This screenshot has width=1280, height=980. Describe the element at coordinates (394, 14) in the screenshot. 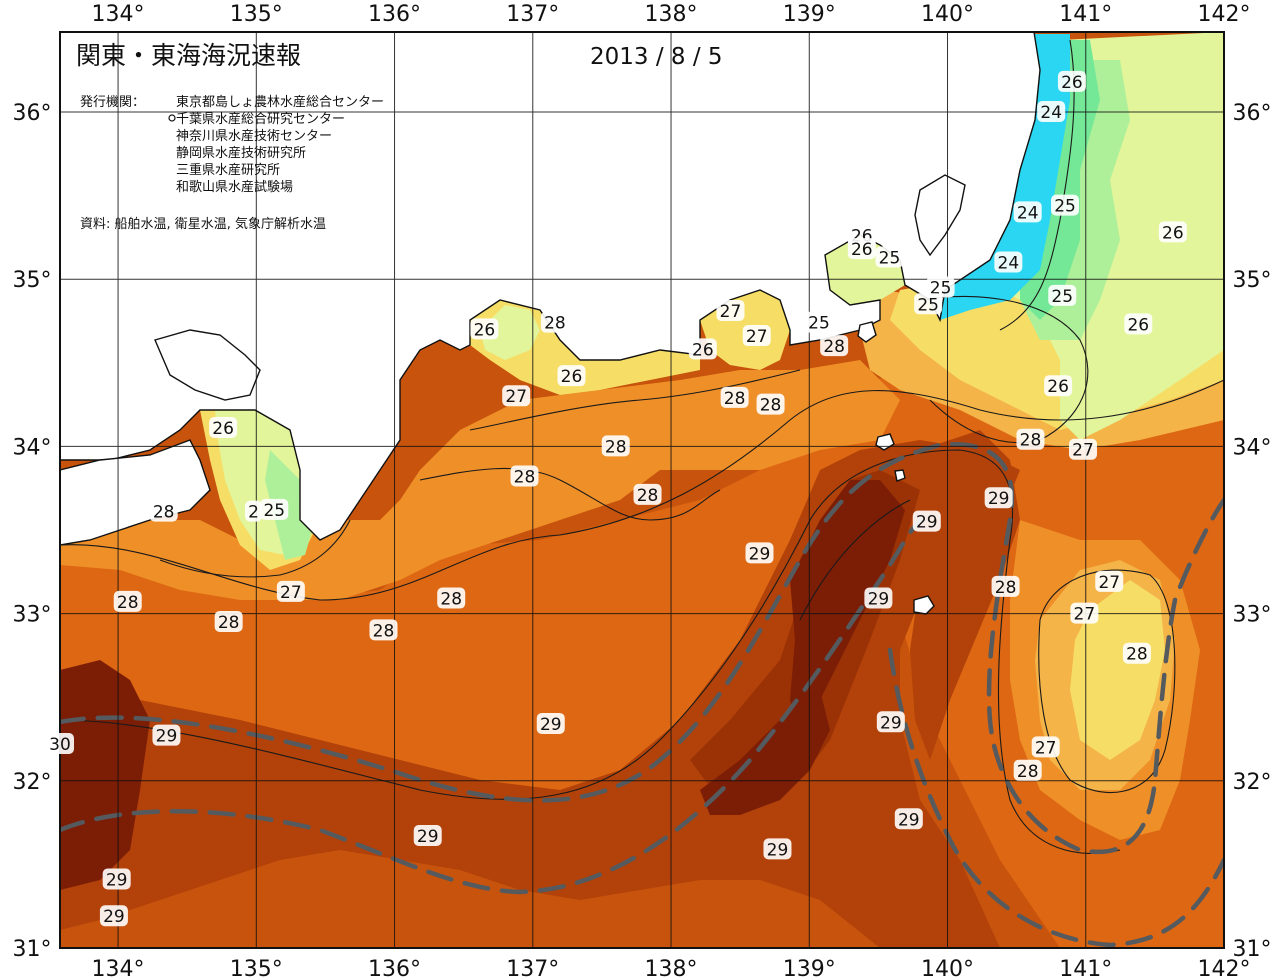

I see `longitude-label: 136°` at that location.